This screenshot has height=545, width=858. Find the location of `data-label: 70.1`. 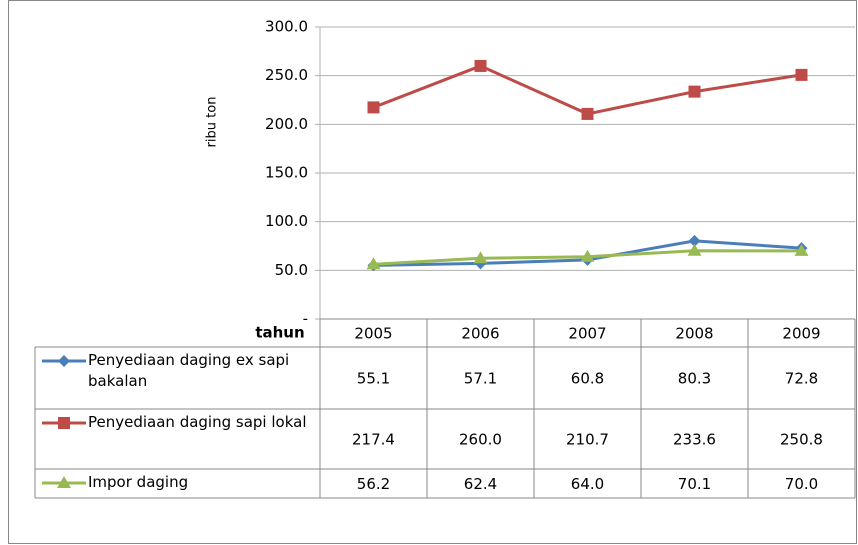

data-label: 70.1 is located at coordinates (694, 484).